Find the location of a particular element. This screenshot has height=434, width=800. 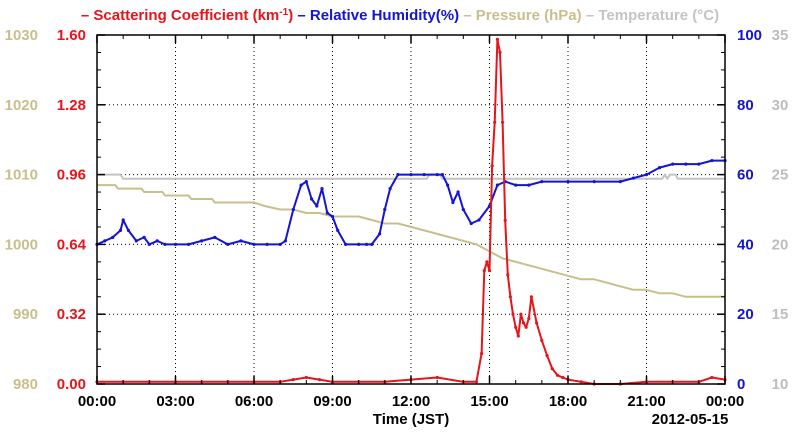

x-tick-label-8: 00:00 is located at coordinates (725, 401).